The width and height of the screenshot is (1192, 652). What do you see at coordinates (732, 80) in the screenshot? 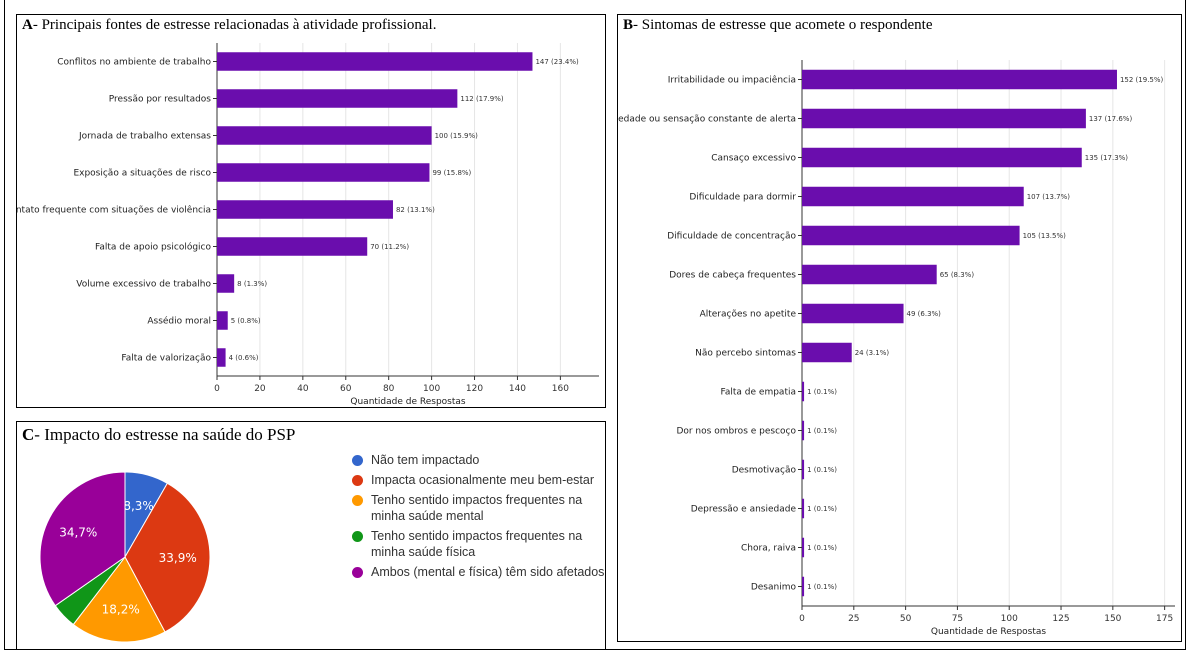
I see `category-label: Irritabilidade ou impaciência` at bounding box center [732, 80].